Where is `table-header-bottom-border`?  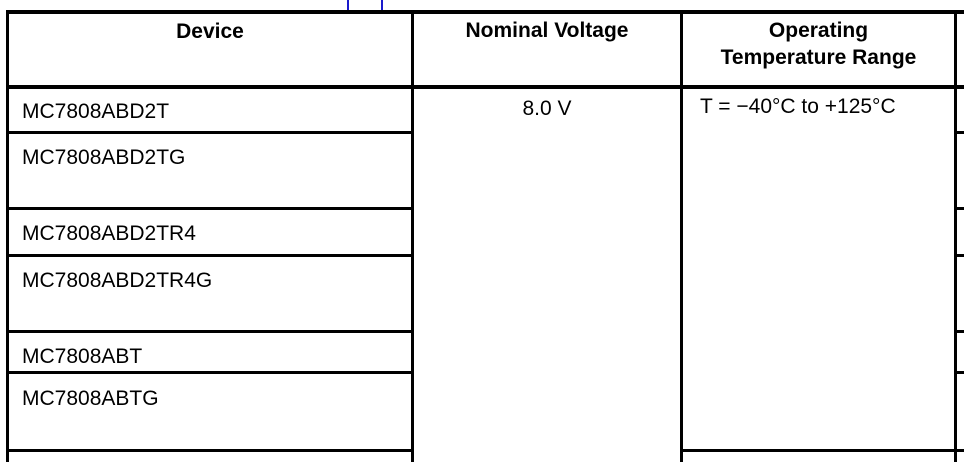 table-header-bottom-border is located at coordinates (485, 87).